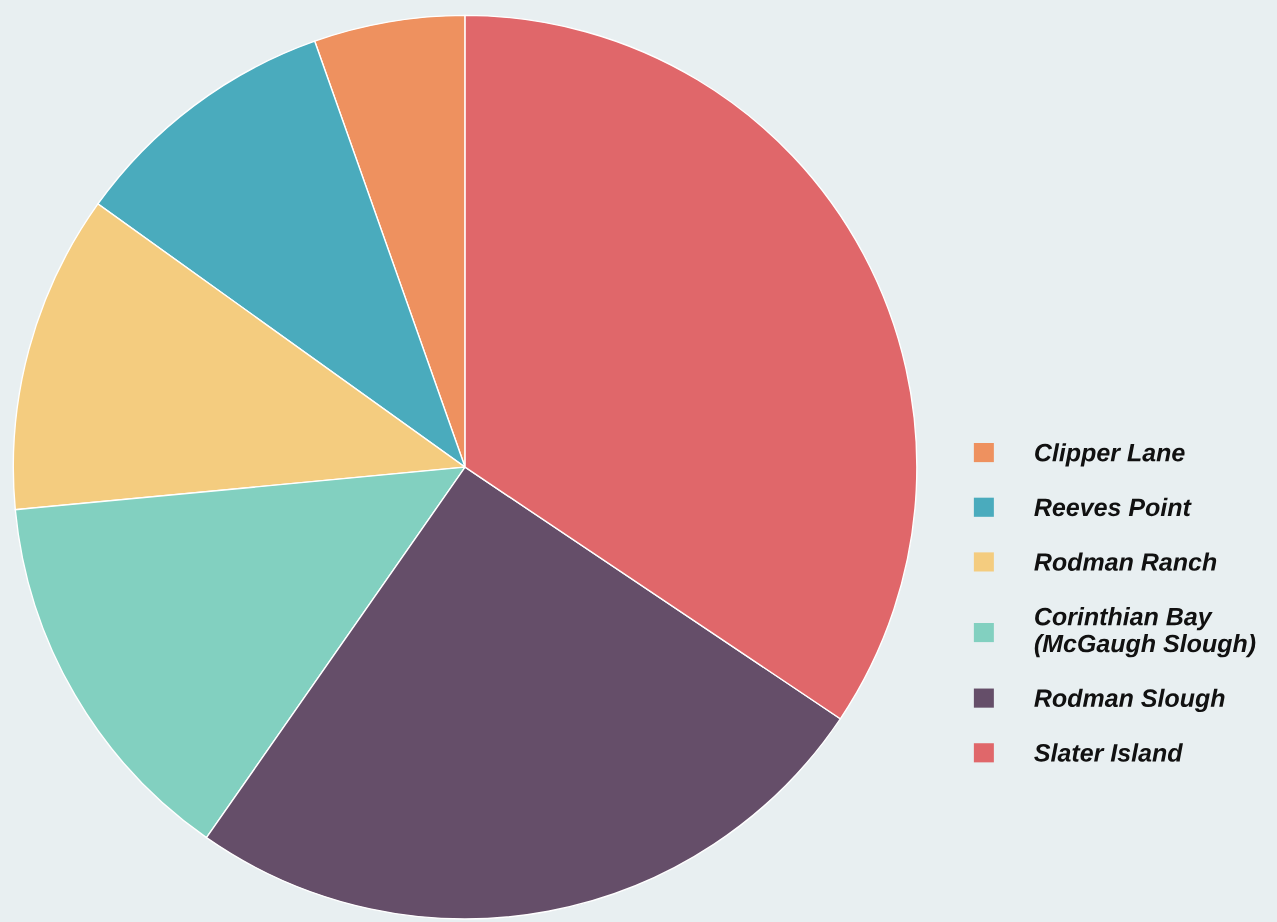 The height and width of the screenshot is (922, 1277). What do you see at coordinates (1113, 507) in the screenshot?
I see `legend-label: Reeves Point` at bounding box center [1113, 507].